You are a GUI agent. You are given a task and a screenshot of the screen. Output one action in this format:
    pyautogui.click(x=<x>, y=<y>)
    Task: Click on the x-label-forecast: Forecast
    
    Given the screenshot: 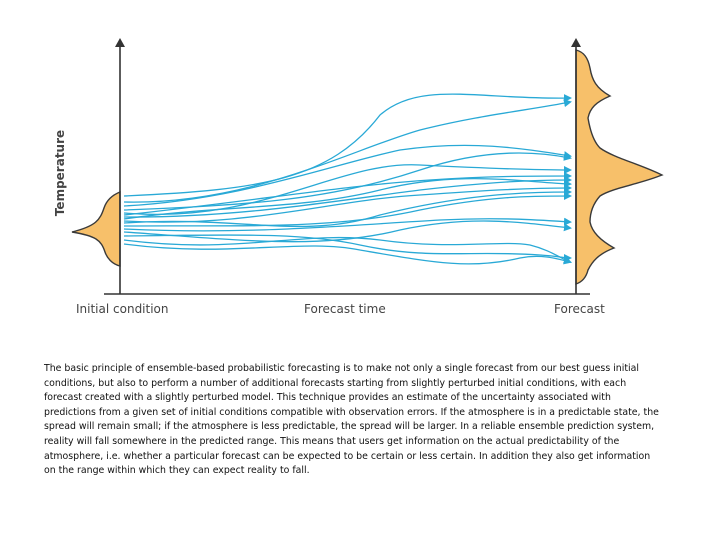 What is the action you would take?
    pyautogui.click(x=579, y=309)
    